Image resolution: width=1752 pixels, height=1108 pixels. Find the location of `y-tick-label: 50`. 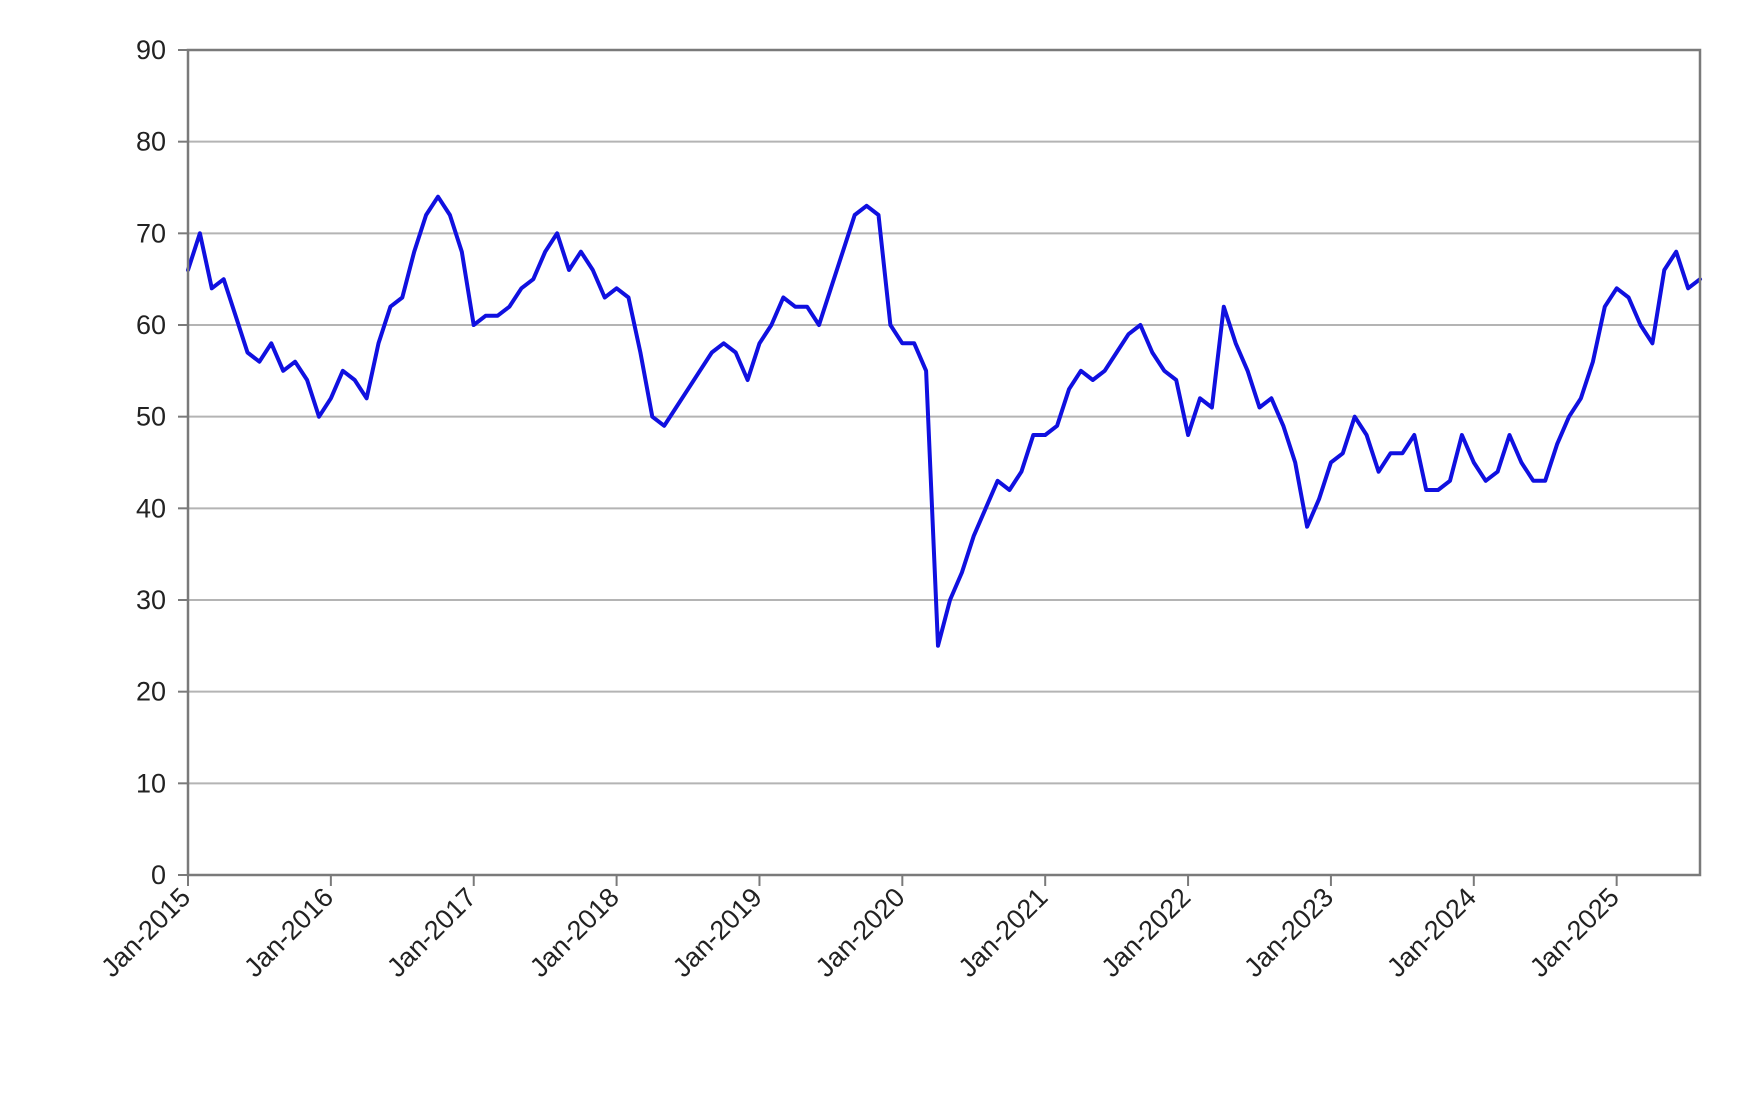

y-tick-label: 50 is located at coordinates (151, 417).